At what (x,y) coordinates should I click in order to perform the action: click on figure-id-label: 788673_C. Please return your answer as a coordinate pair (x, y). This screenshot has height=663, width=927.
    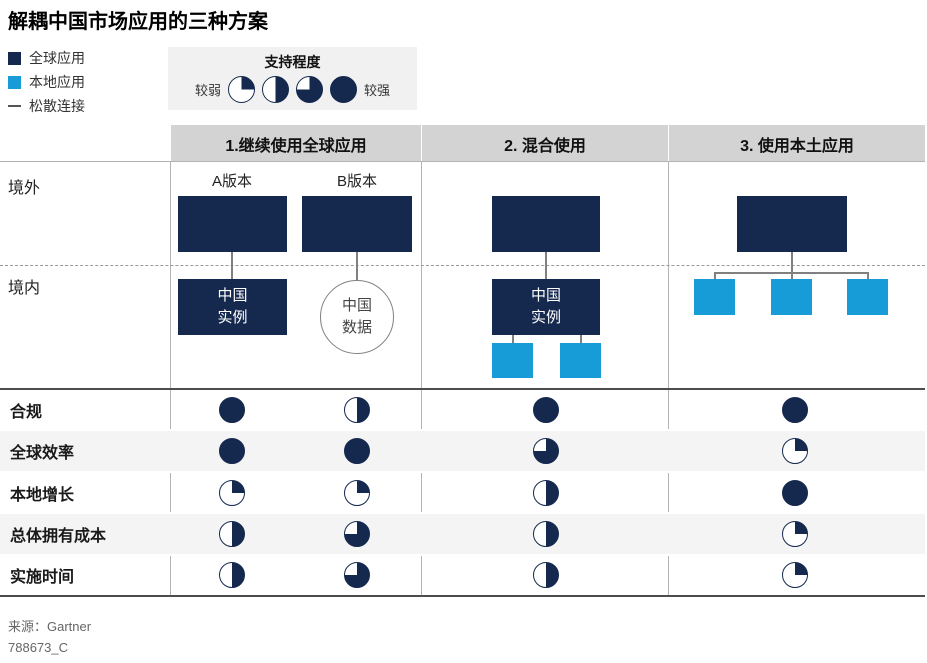
    Looking at the image, I should click on (38, 647).